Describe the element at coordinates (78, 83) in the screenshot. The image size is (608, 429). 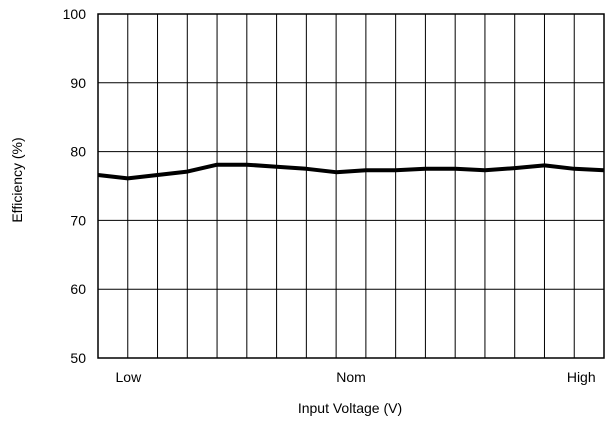
I see `y-tick-label: 90` at that location.